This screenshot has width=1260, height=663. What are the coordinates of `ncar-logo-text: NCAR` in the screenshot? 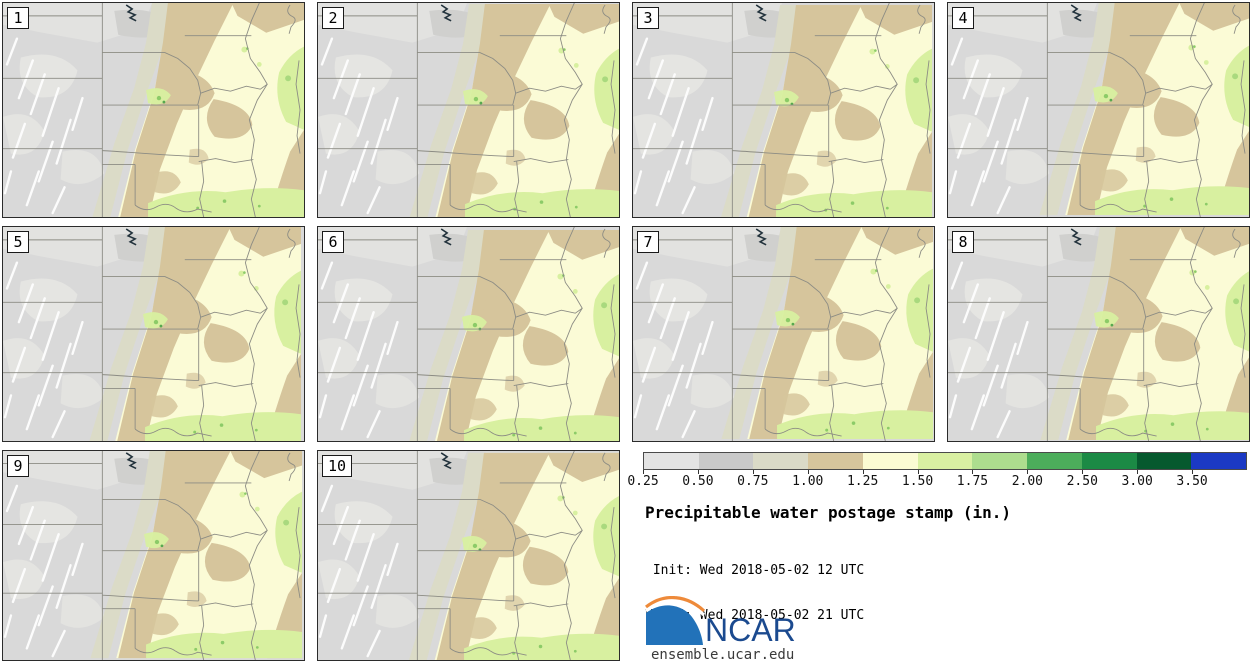 It's located at (750, 629).